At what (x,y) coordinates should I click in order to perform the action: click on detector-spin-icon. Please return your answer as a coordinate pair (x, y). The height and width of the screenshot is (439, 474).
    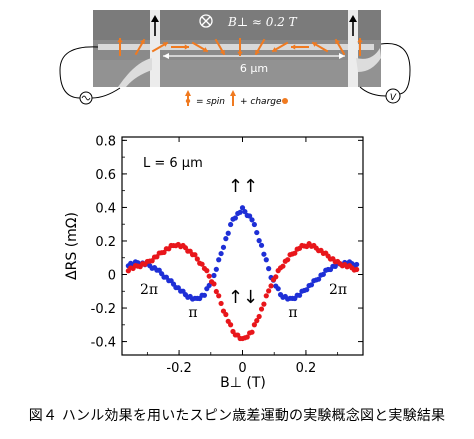
    Looking at the image, I should click on (353, 25).